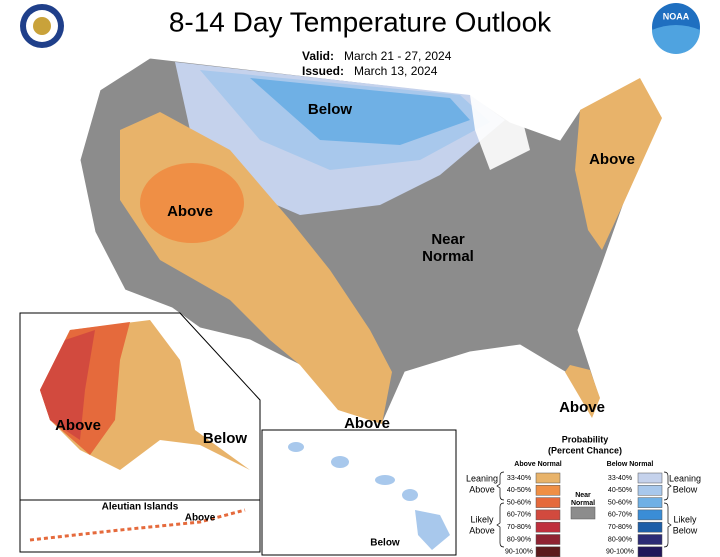 This screenshot has height=557, width=720. Describe the element at coordinates (398, 56) in the screenshot. I see `valid-date: March 21 - 27, 2024` at that location.